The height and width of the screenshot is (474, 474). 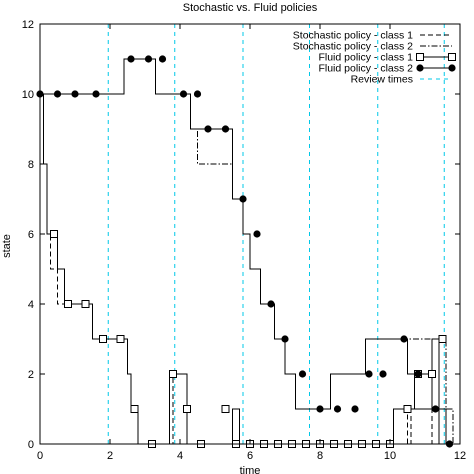 I want to click on y-tick-label: 12, so click(x=28, y=25).